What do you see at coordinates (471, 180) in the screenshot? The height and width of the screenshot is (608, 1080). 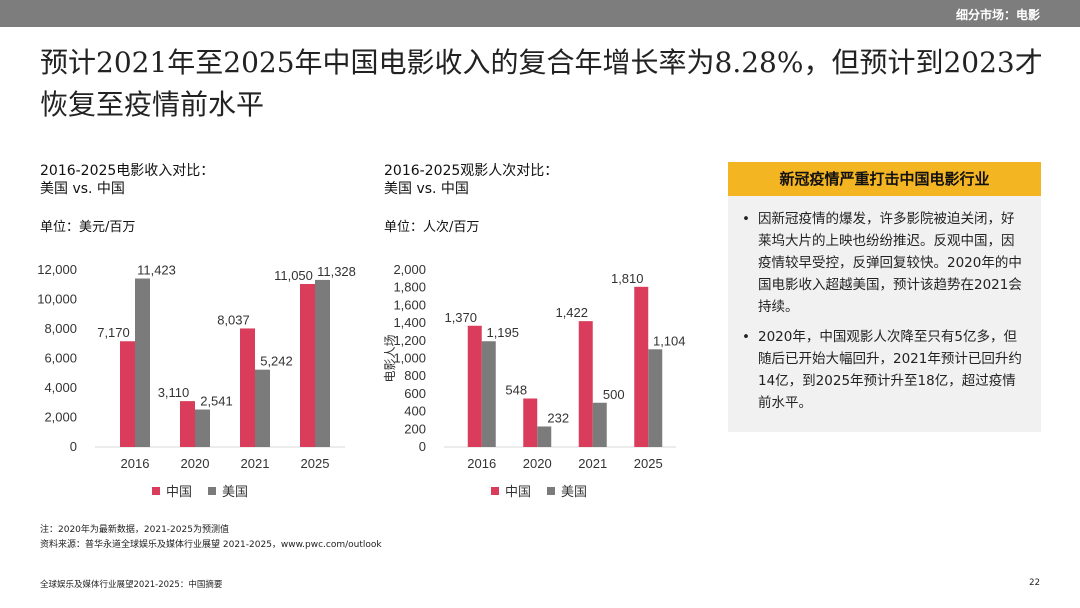 I see `chart2-title: 2016-2025观影人次对比： 美国 vs. 中国` at bounding box center [471, 180].